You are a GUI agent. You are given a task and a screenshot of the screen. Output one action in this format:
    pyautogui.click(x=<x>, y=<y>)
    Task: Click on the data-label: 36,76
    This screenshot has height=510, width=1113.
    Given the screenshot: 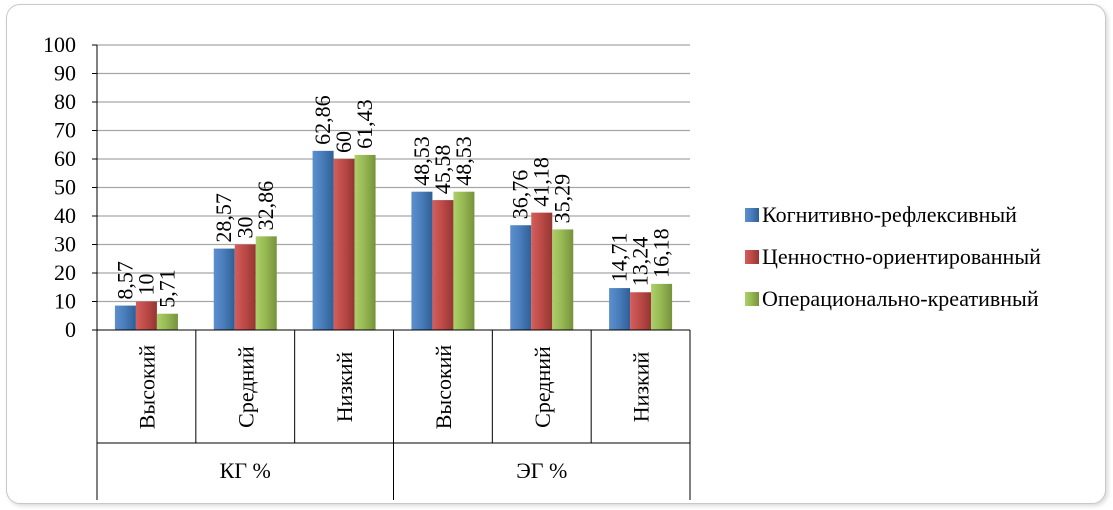 What is the action you would take?
    pyautogui.click(x=520, y=195)
    